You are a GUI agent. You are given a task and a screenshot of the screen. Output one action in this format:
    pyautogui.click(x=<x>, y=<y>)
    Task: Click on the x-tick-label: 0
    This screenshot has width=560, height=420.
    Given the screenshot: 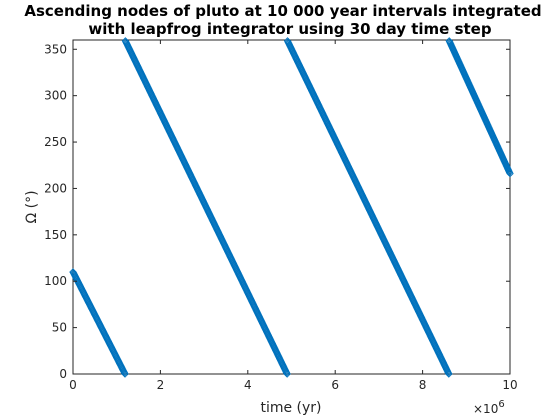 What is the action you would take?
    pyautogui.click(x=73, y=385)
    